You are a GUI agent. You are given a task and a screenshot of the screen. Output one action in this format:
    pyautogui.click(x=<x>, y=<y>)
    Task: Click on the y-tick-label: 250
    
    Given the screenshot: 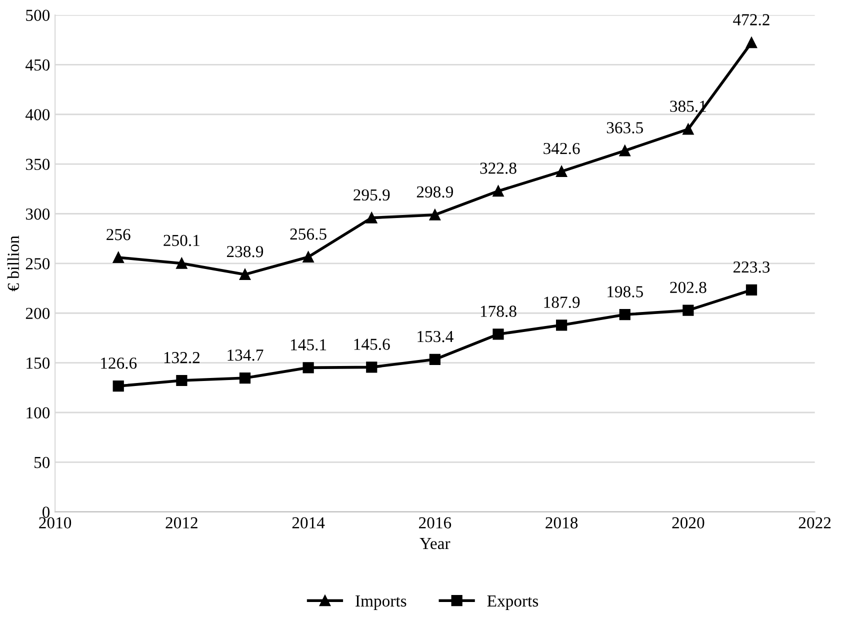 What is the action you would take?
    pyautogui.click(x=38, y=264)
    